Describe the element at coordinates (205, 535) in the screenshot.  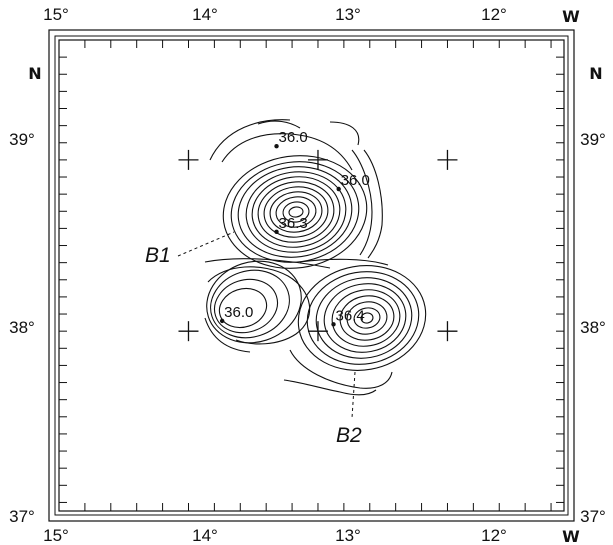
I see `bottom-lon-label-14: 14°` at that location.